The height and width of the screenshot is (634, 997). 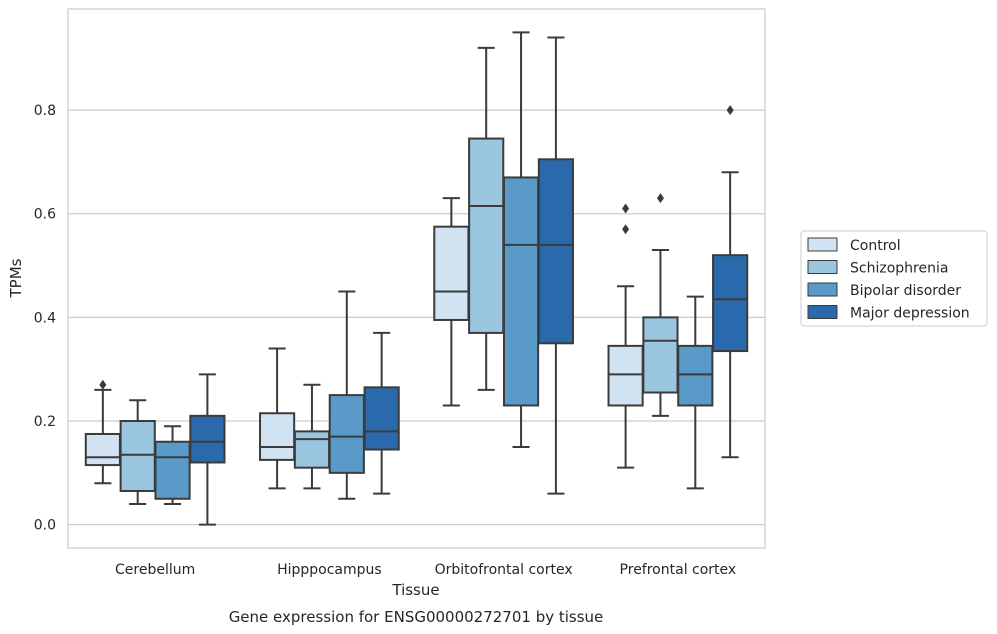 I want to click on y-axis-ticks: 0.0 0.2 0.4 0.6 0.8, so click(x=45, y=318).